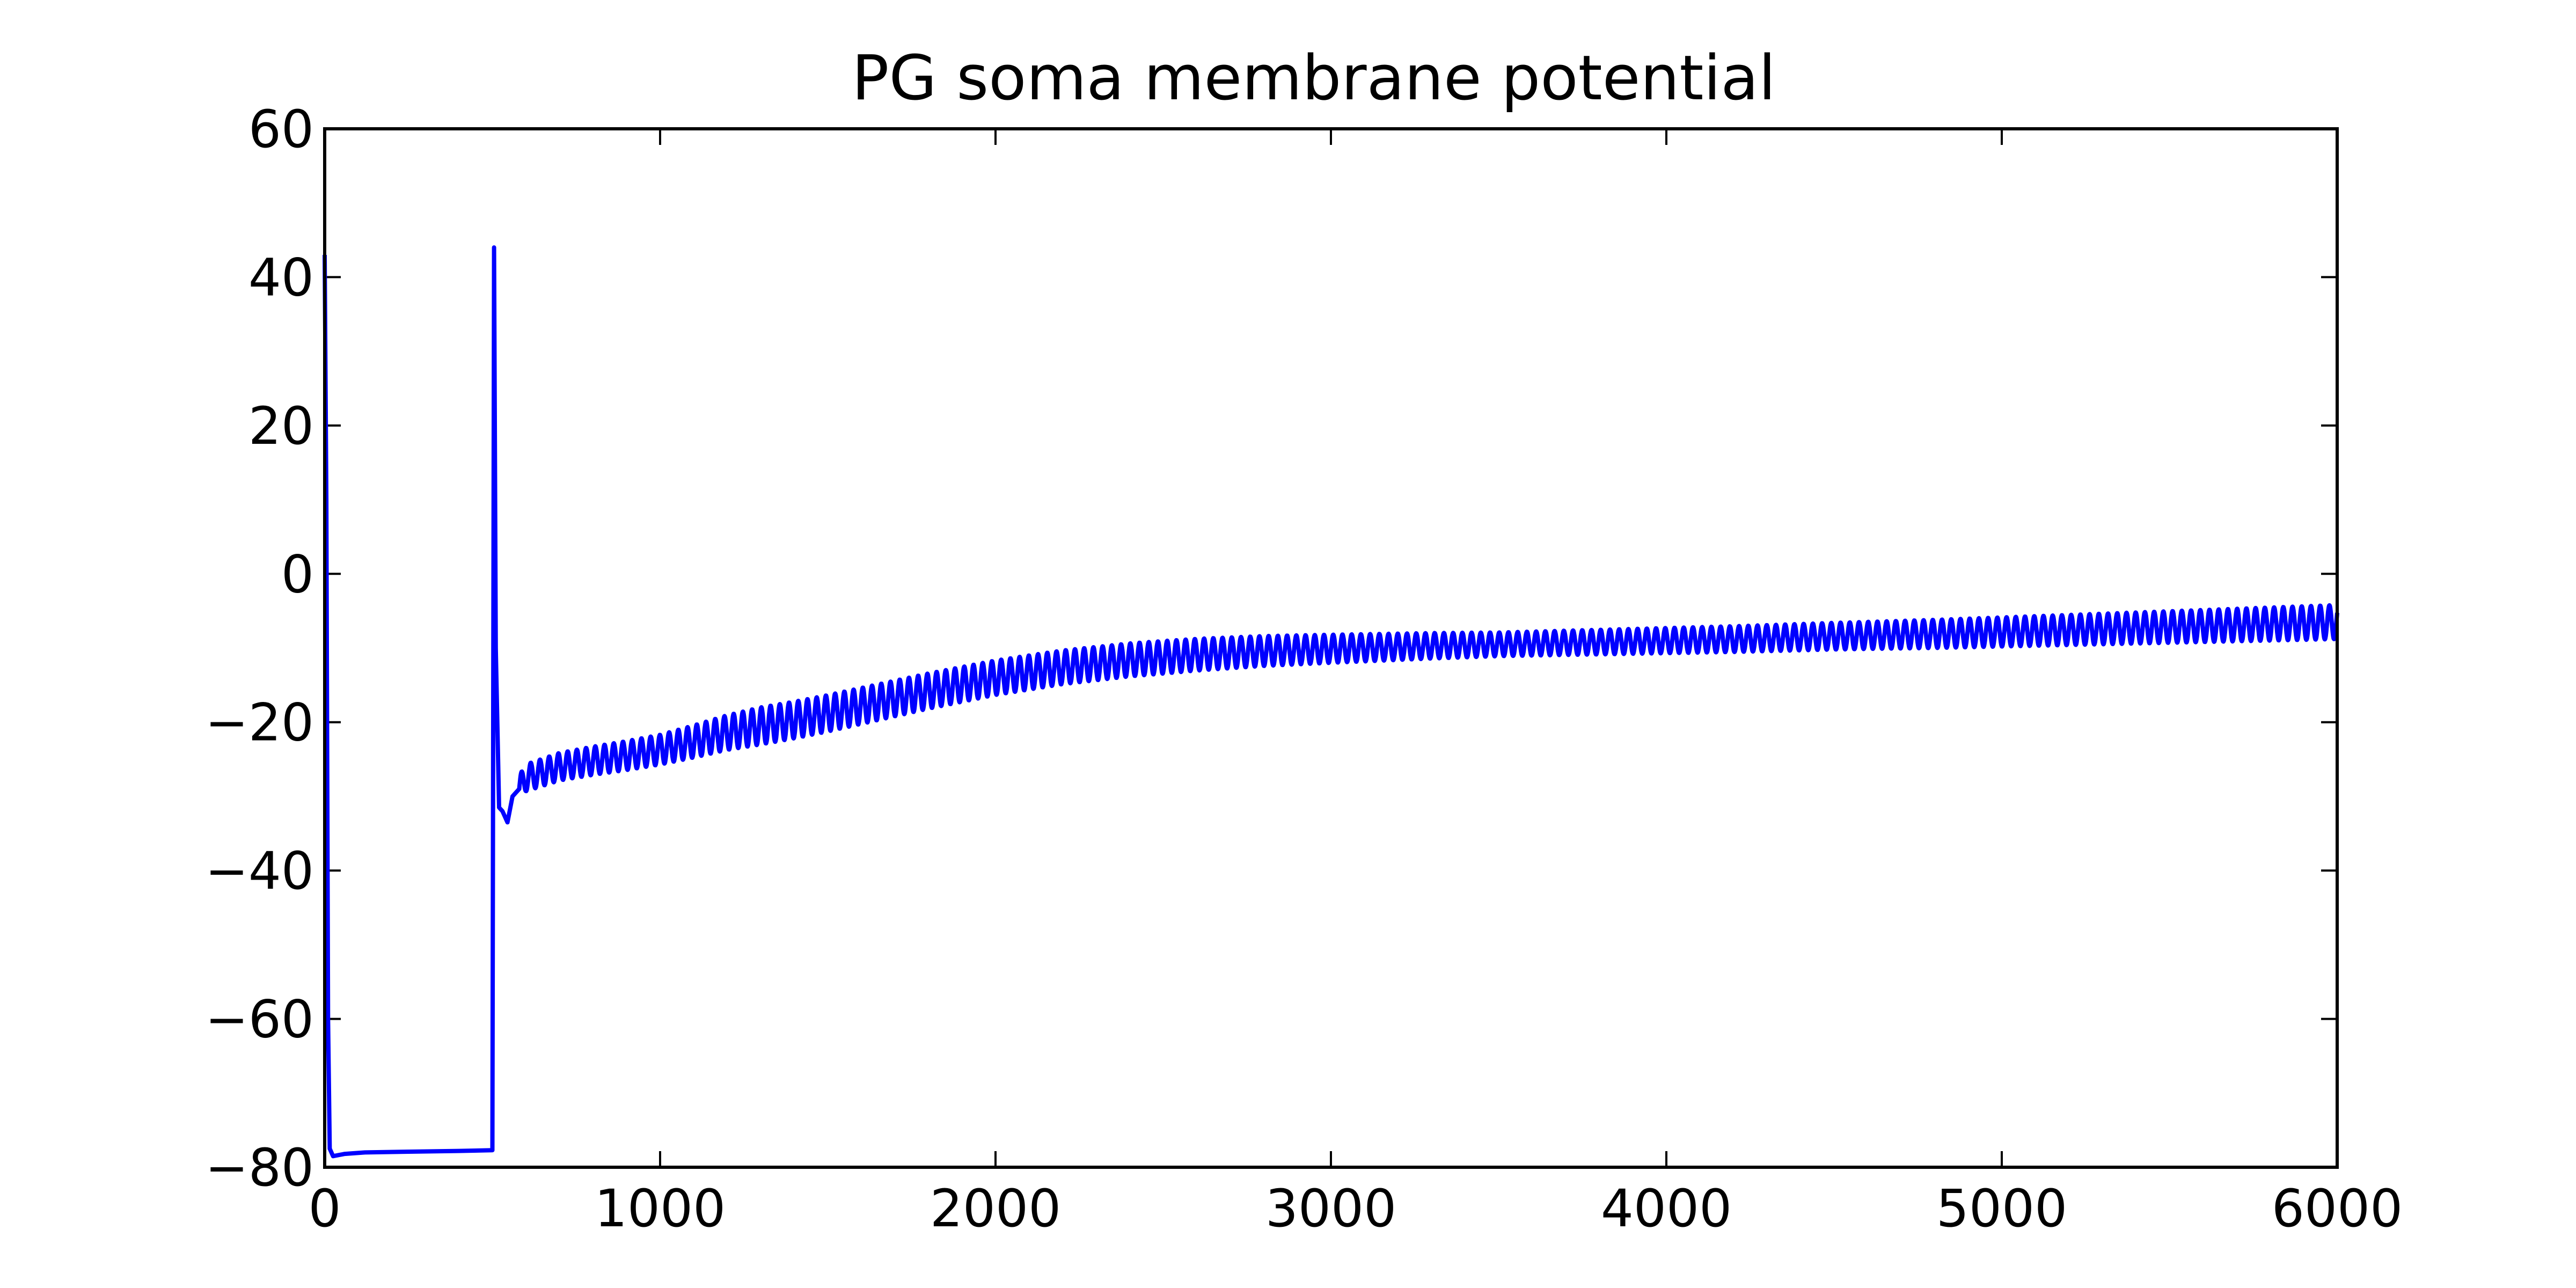  I want to click on y-tick-label: −60, so click(259, 1020).